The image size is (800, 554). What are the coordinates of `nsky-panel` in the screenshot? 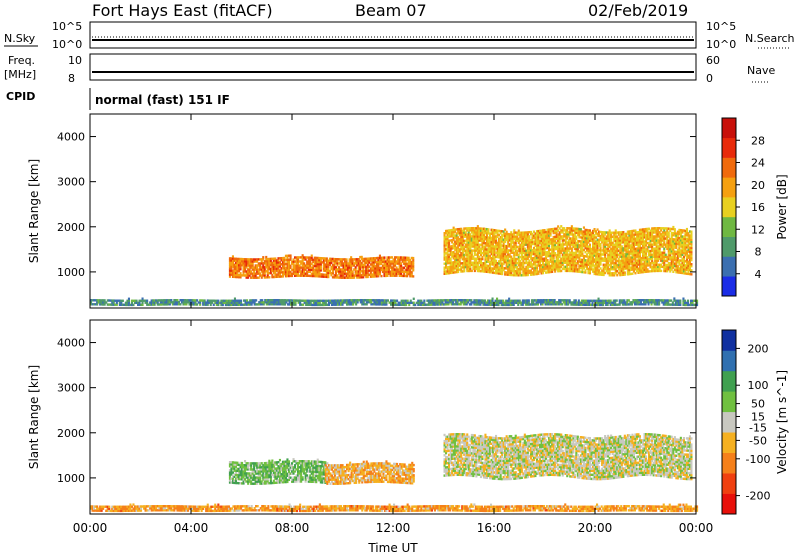 It's located at (393, 35).